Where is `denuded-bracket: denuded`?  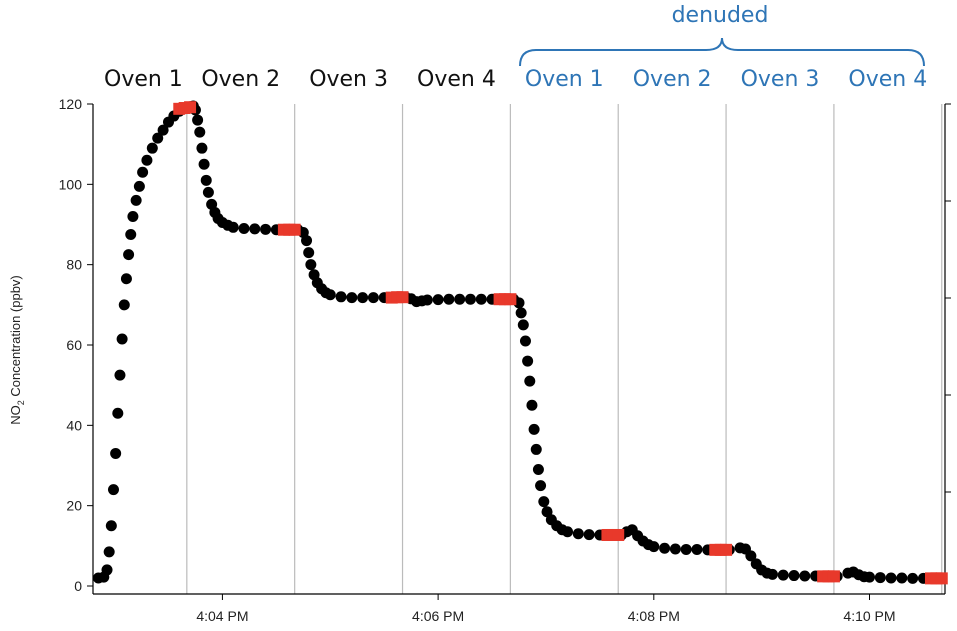 denuded-bracket: denuded is located at coordinates (722, 35).